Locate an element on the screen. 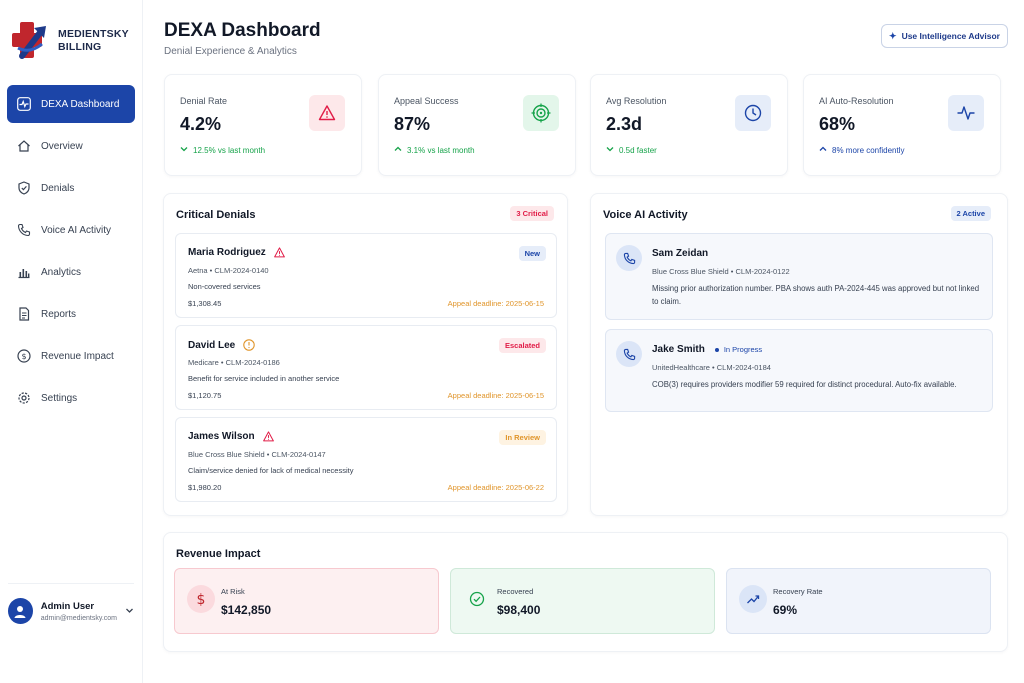  stat-trend: 0.5d faster is located at coordinates (631, 150).